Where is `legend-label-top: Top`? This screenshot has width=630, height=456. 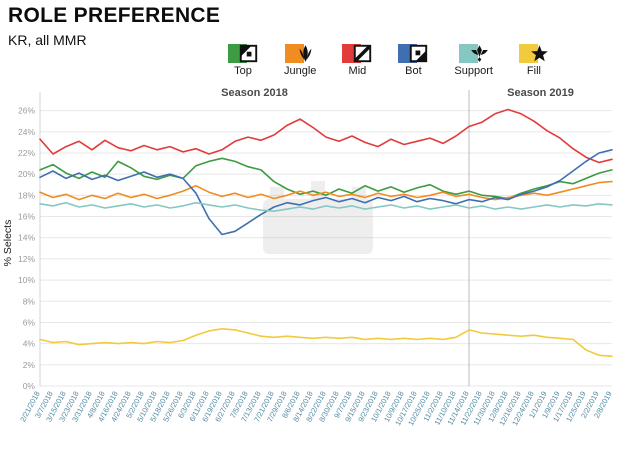
legend-label-top: Top is located at coordinates (243, 71).